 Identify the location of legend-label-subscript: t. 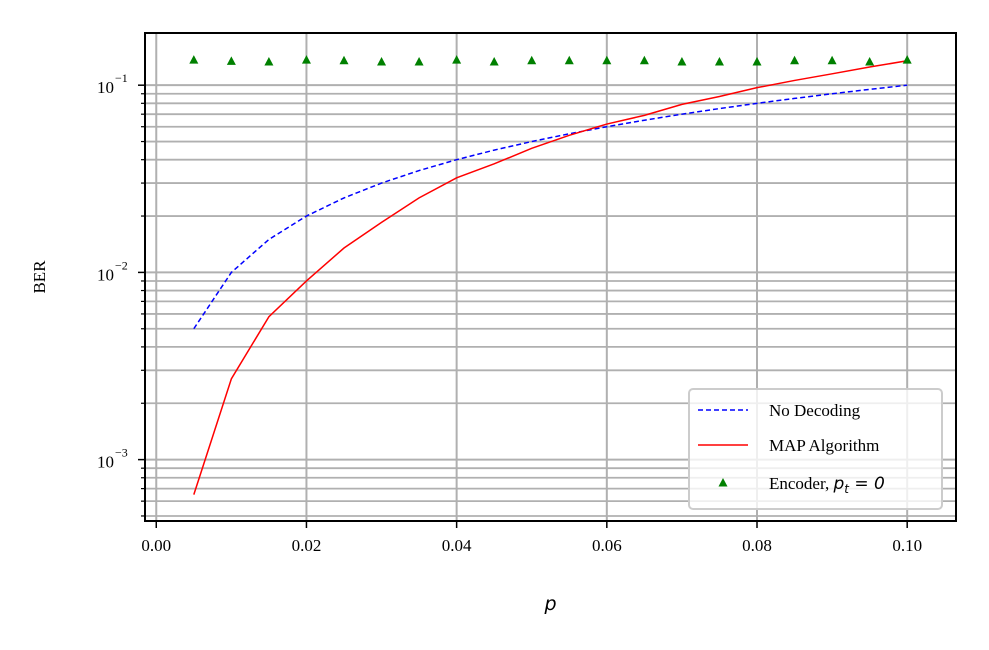
(847, 489).